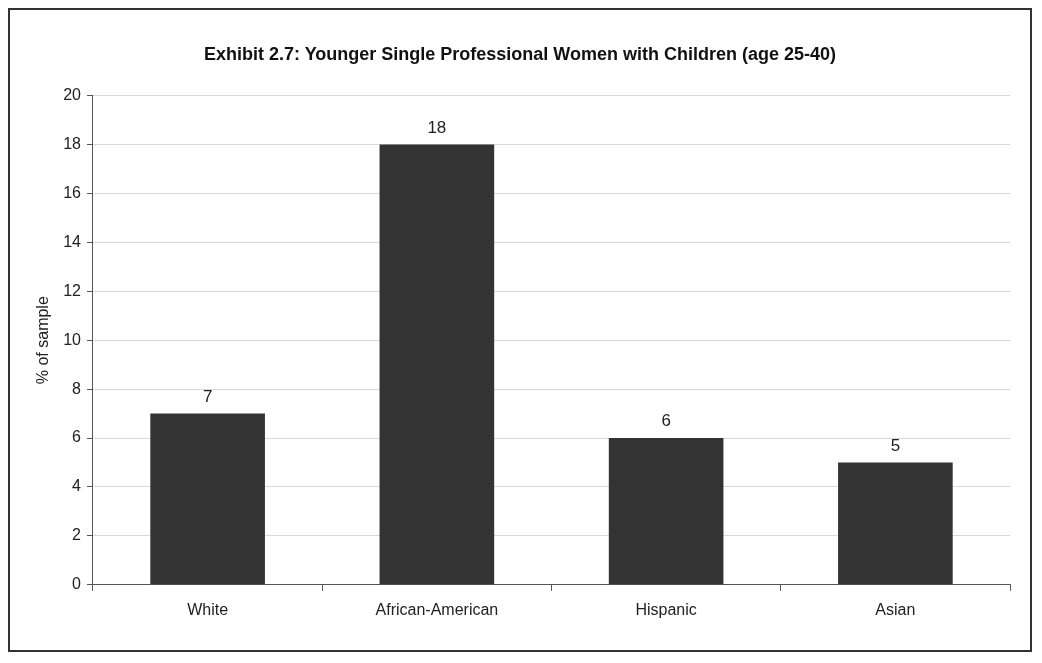 The image size is (1042, 663). I want to click on x-tick-label: African-American, so click(437, 609).